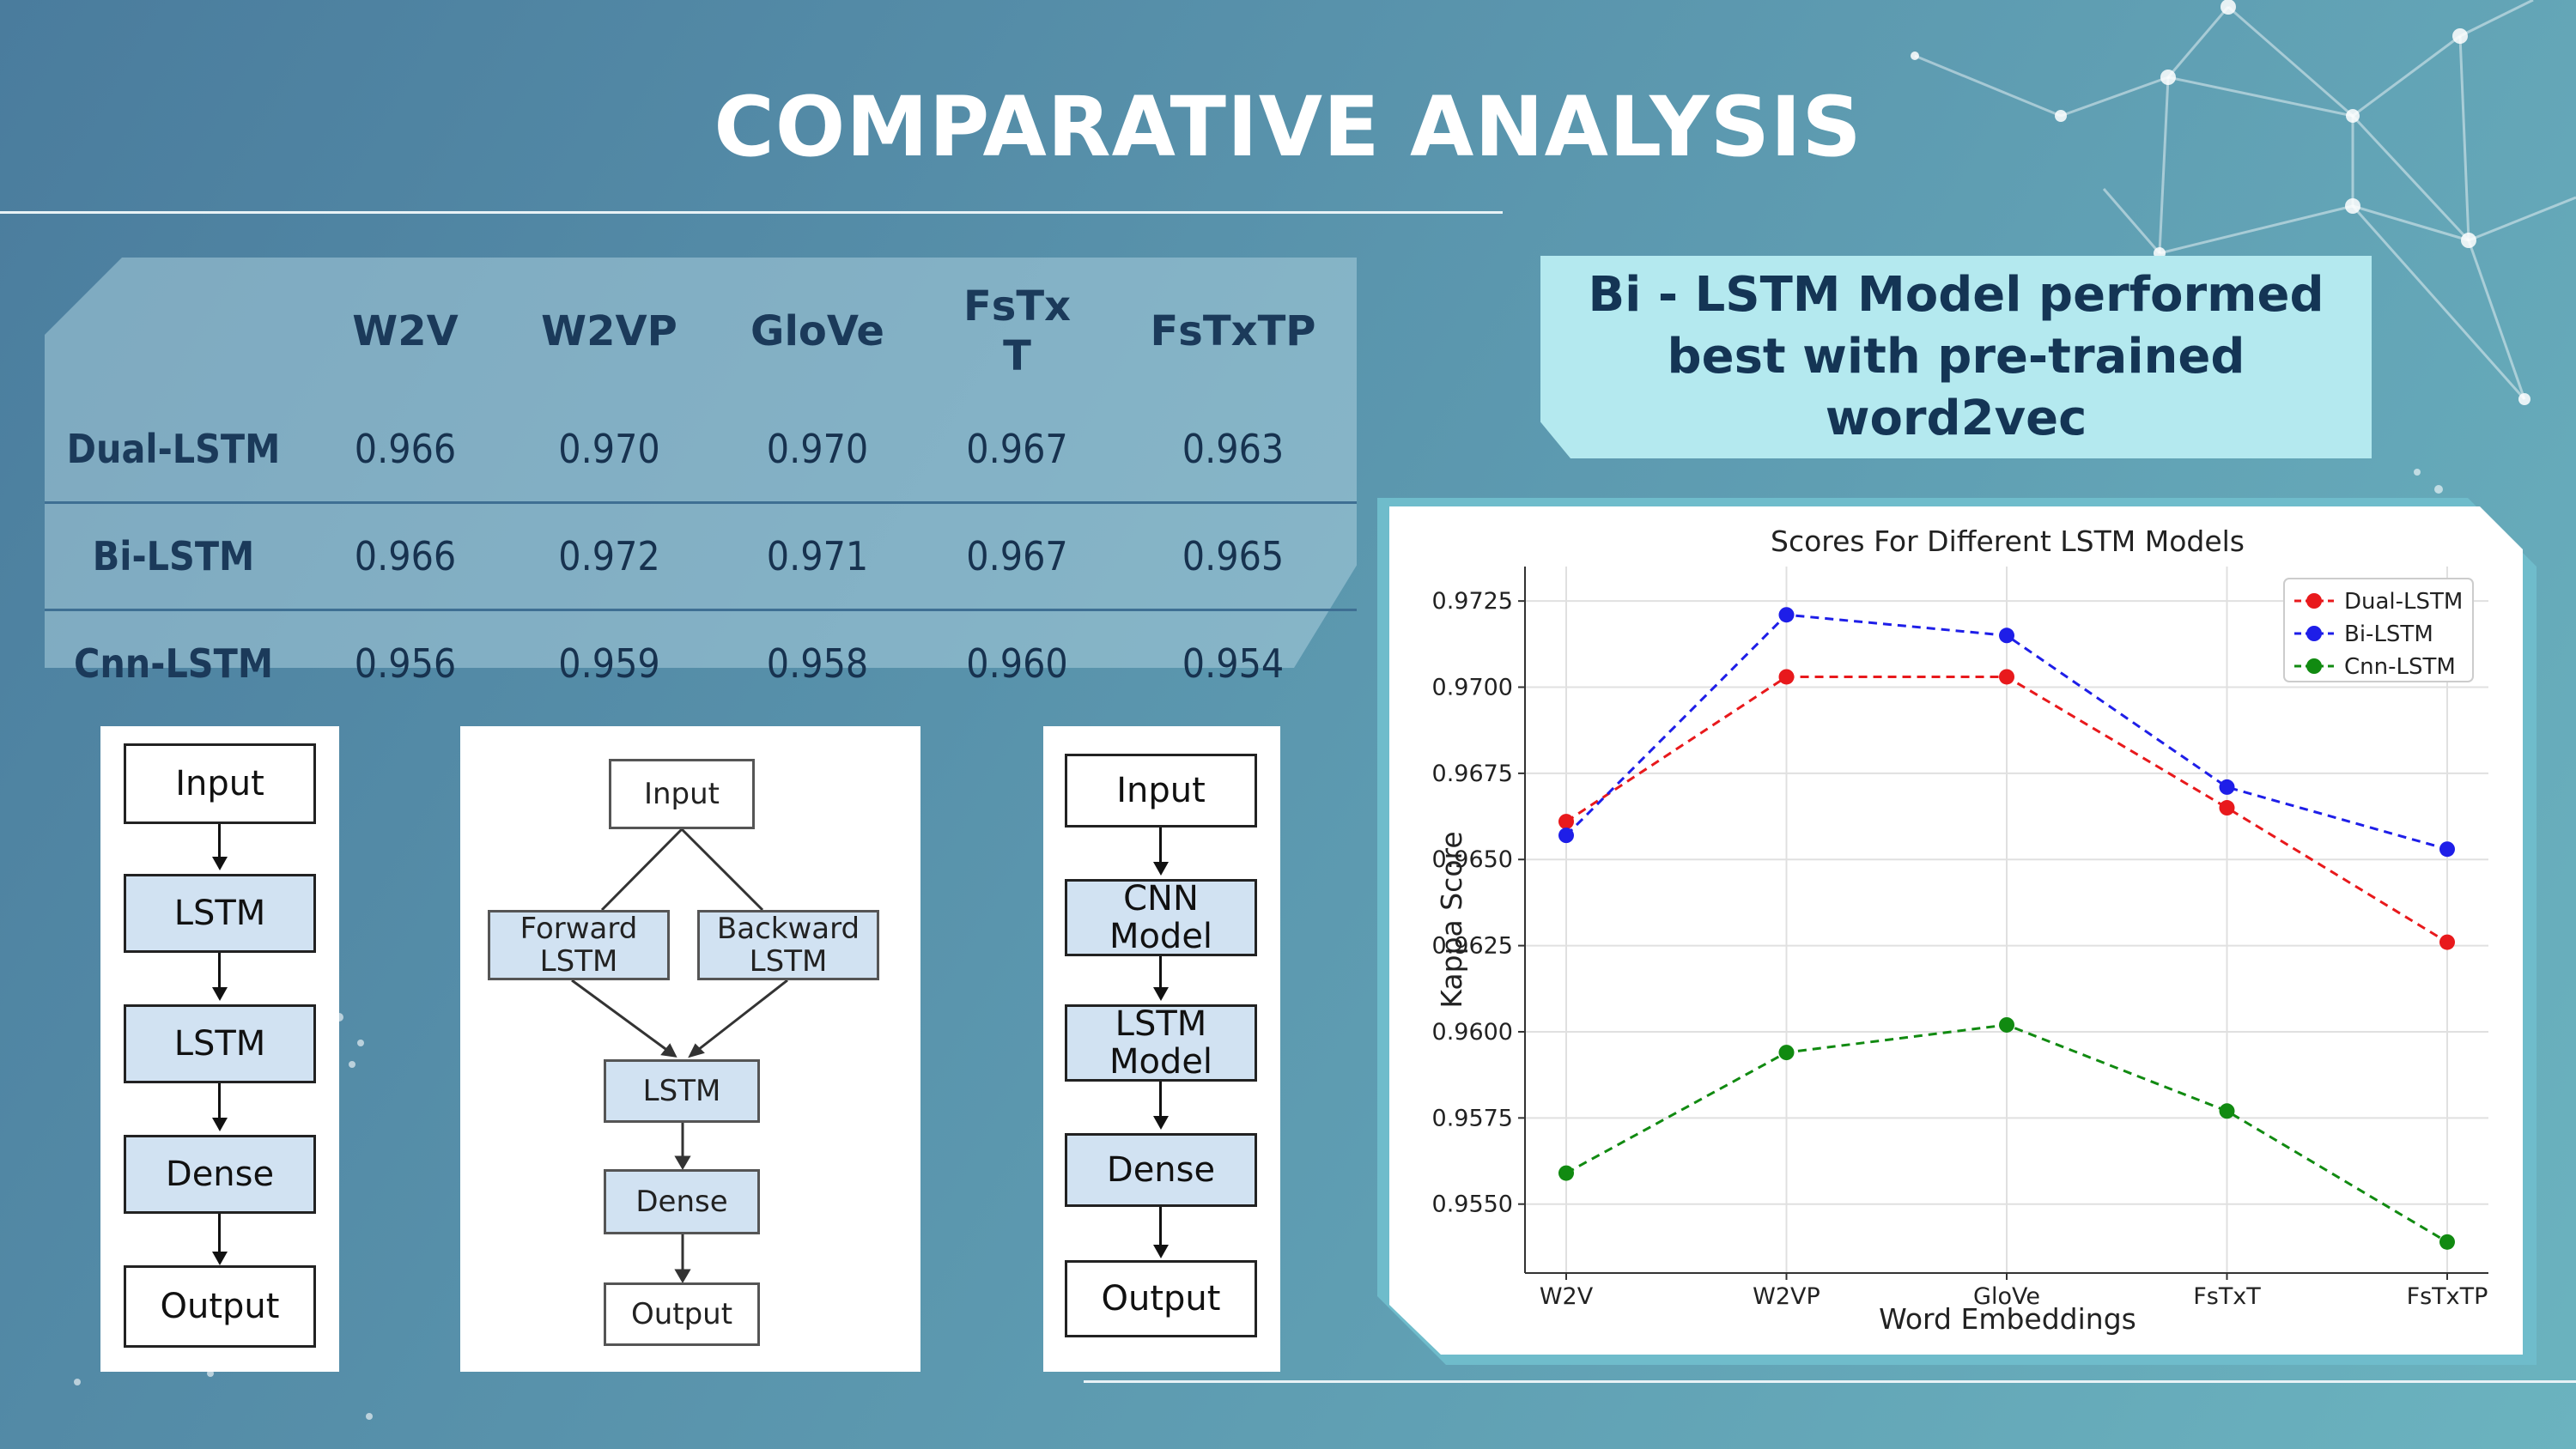 The width and height of the screenshot is (2576, 1449). What do you see at coordinates (1786, 1296) in the screenshot?
I see `x-tick-label: W2VP` at bounding box center [1786, 1296].